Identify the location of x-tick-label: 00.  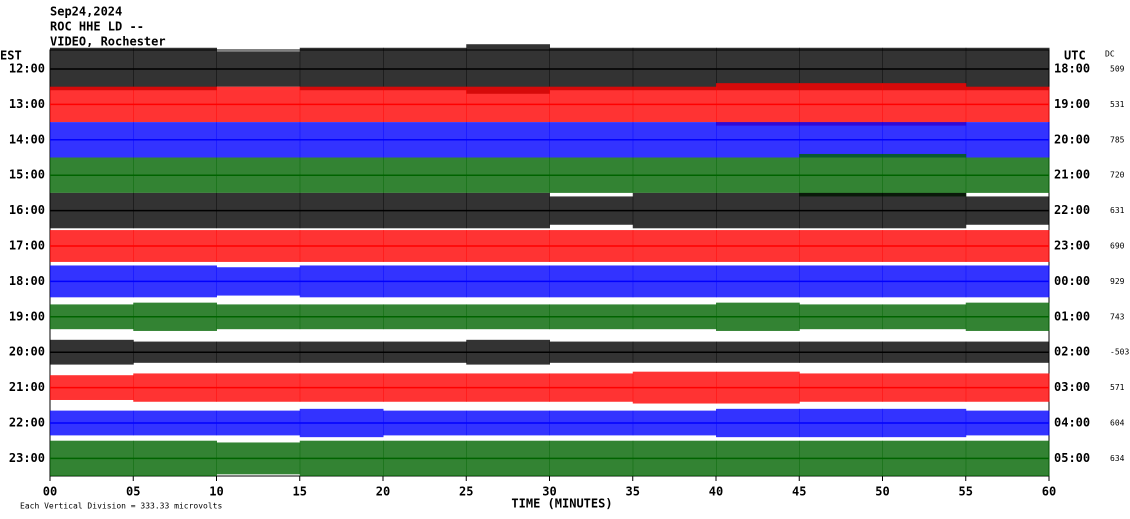
(50, 492).